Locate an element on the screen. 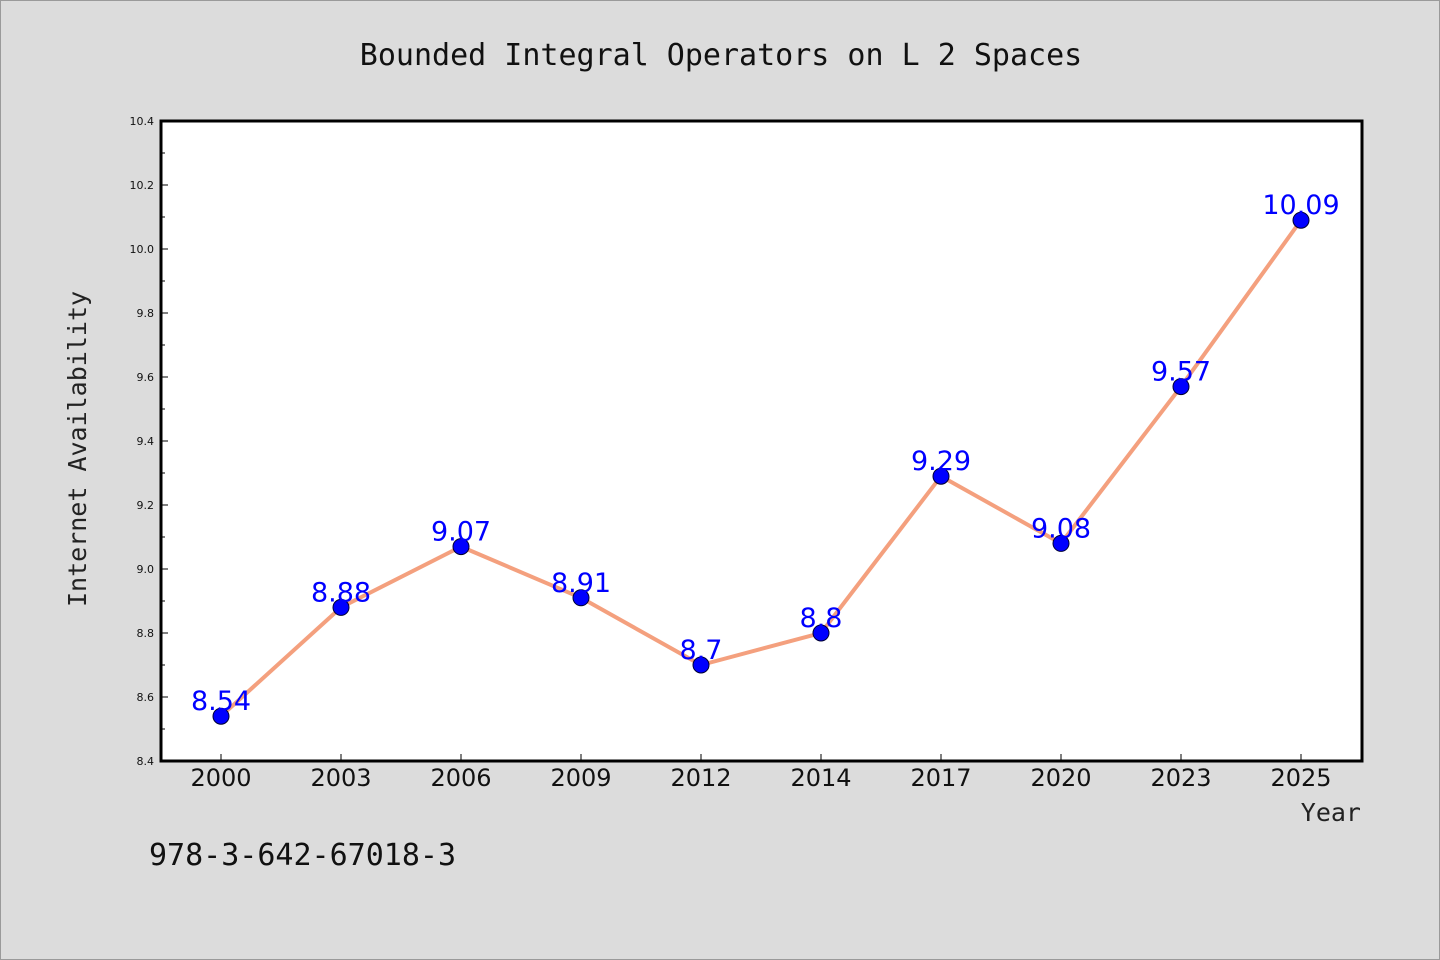  y-tick-label: 10.0 is located at coordinates (142, 249).